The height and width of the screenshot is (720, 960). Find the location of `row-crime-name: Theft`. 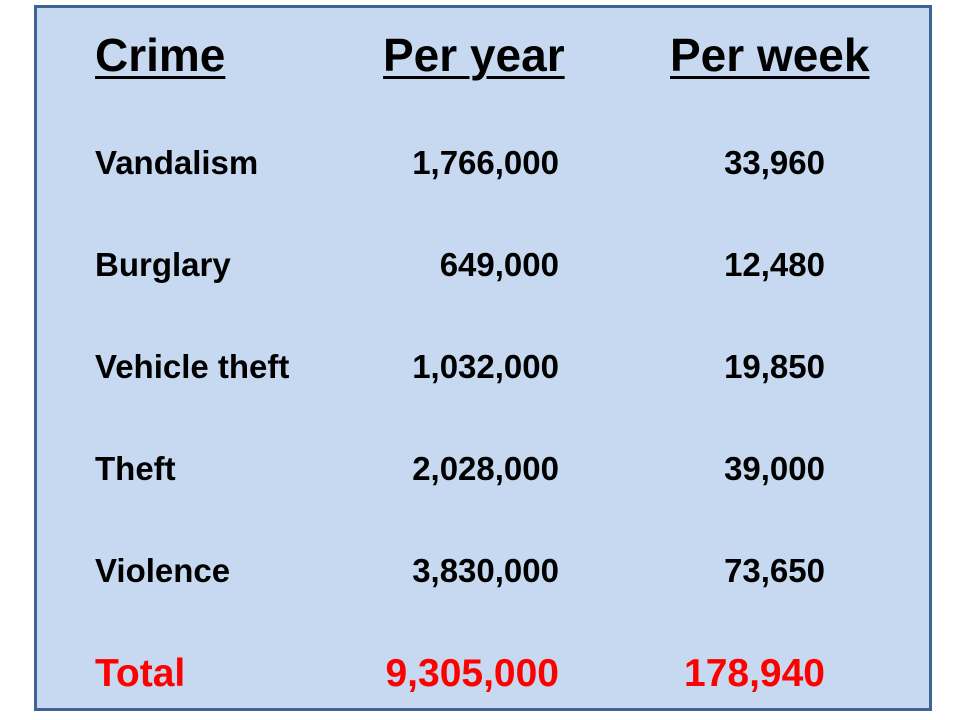

row-crime-name: Theft is located at coordinates (135, 468).